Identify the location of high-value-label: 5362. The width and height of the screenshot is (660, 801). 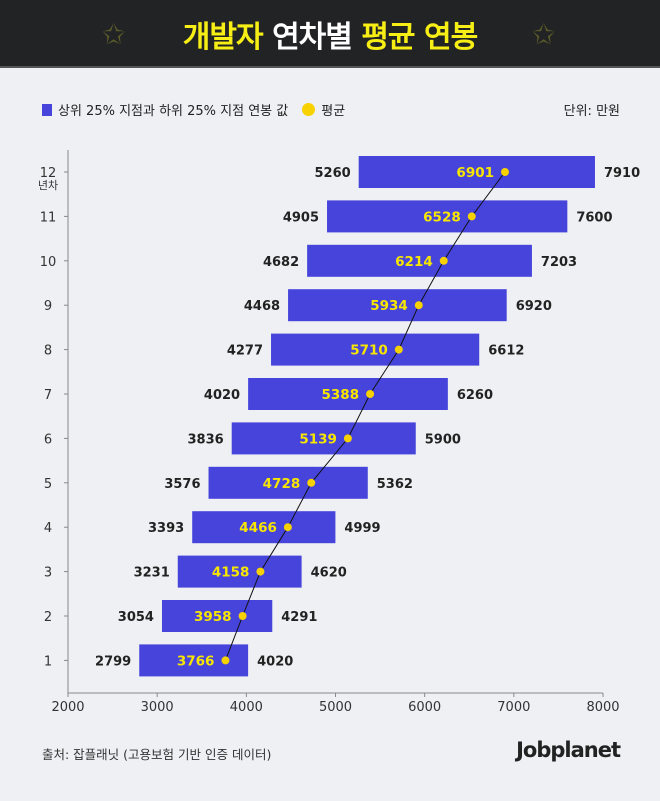
(395, 484).